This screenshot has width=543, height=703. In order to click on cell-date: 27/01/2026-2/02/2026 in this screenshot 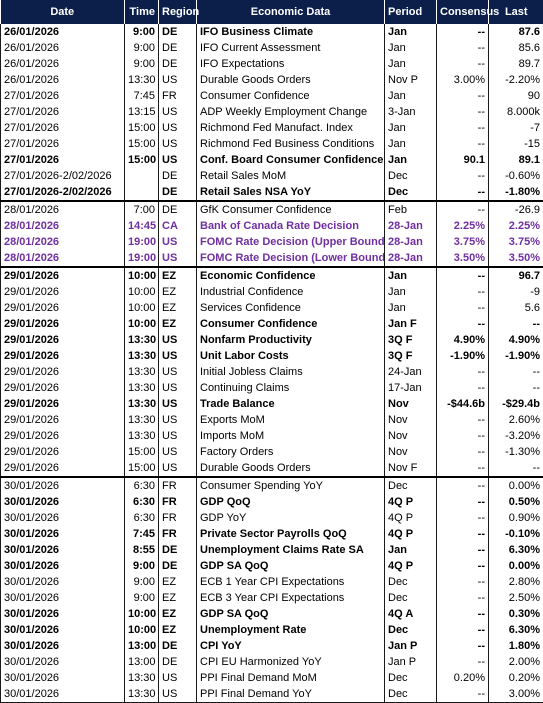, I will do `click(63, 192)`.